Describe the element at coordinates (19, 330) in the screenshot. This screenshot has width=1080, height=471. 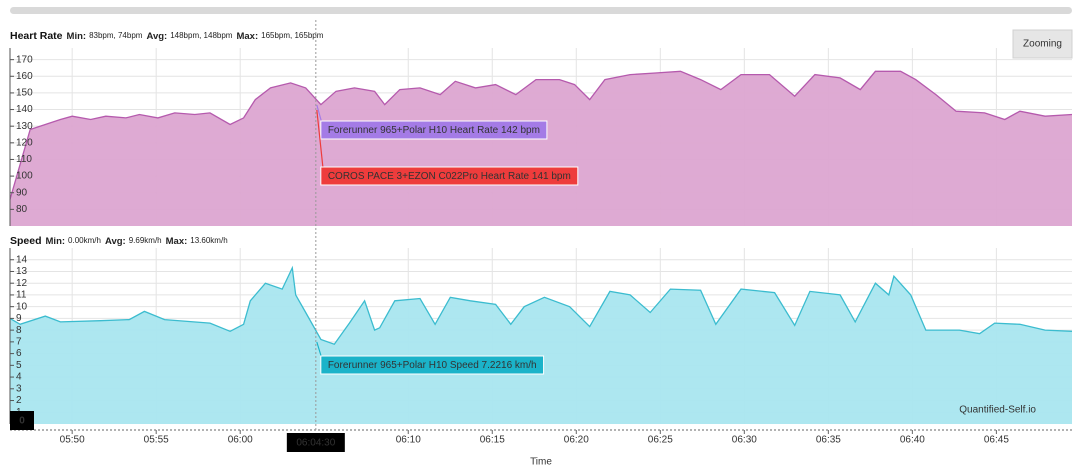
I see `y-tick-label: 8` at that location.